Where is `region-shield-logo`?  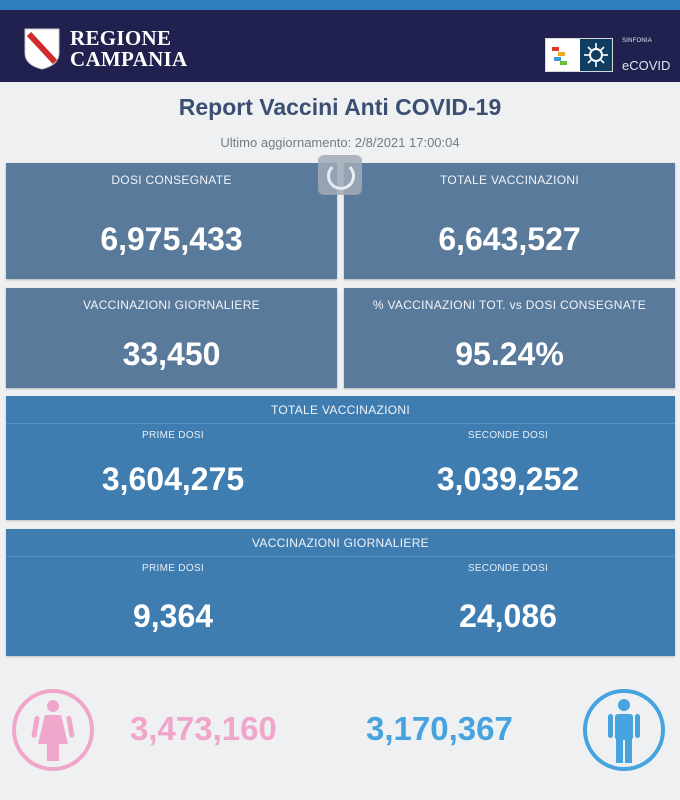 region-shield-logo is located at coordinates (42, 49).